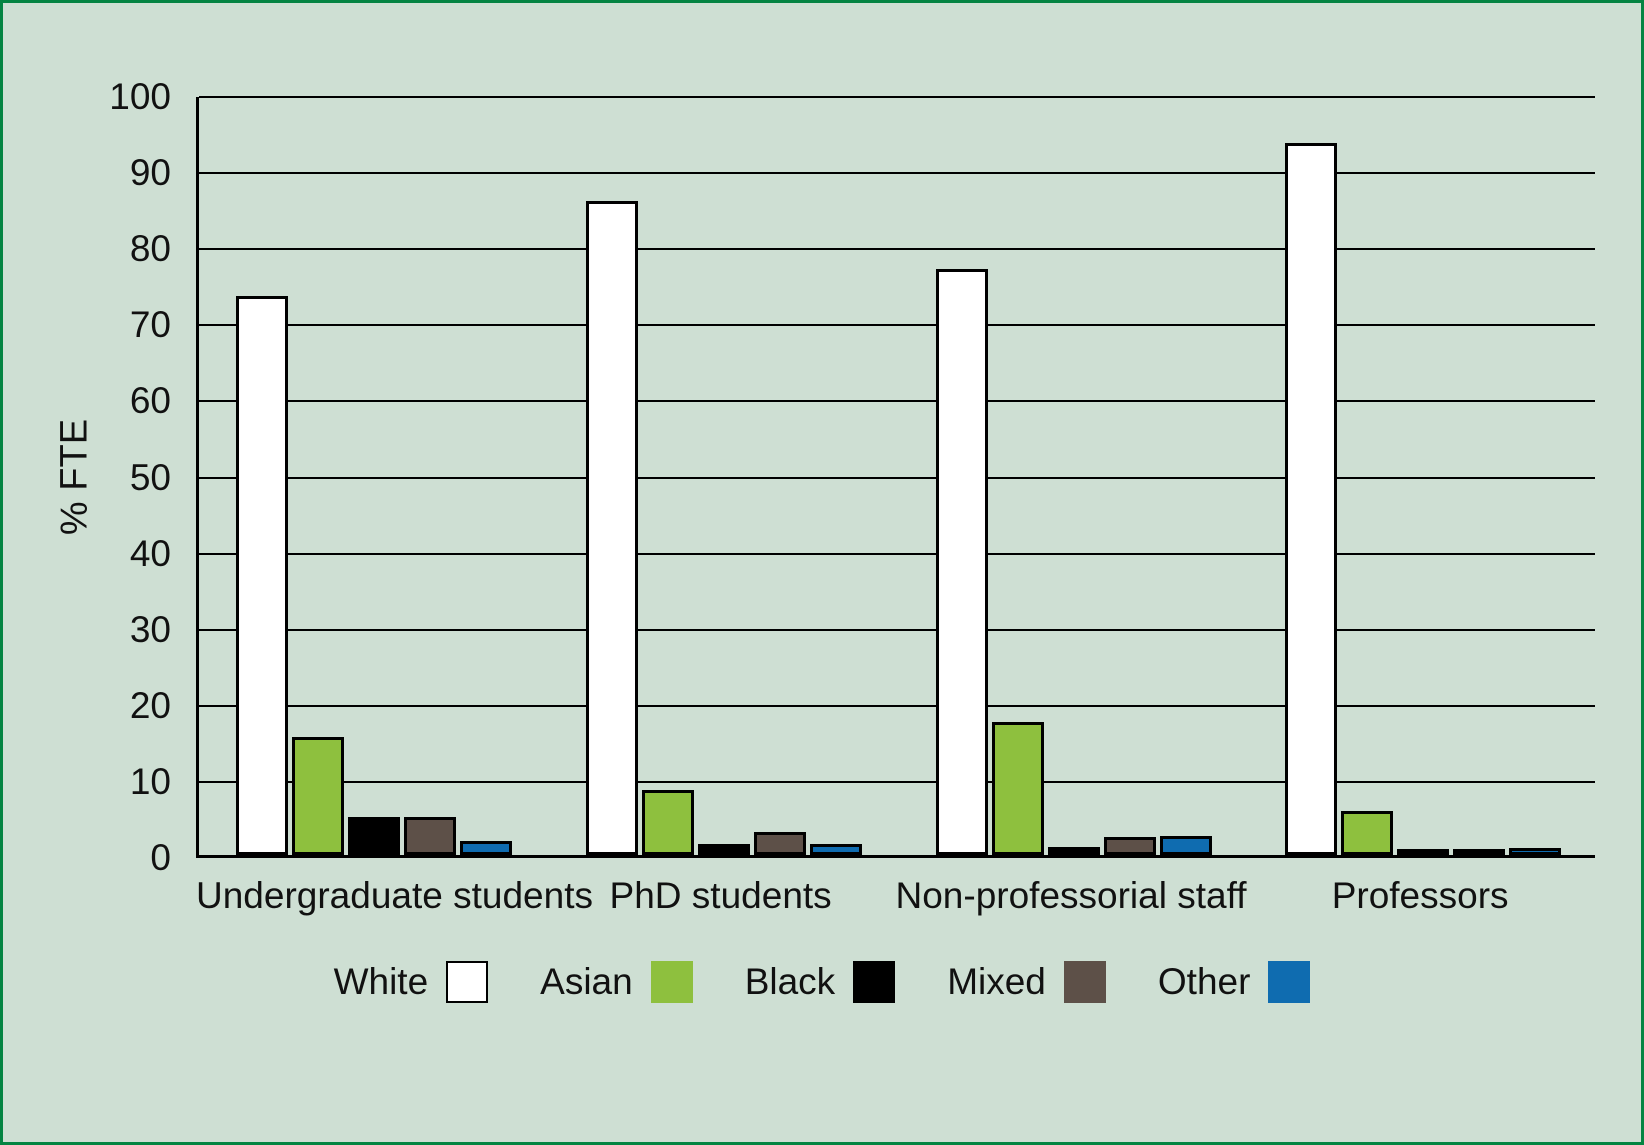  What do you see at coordinates (1311, 499) in the screenshot?
I see `bar-white-professors` at bounding box center [1311, 499].